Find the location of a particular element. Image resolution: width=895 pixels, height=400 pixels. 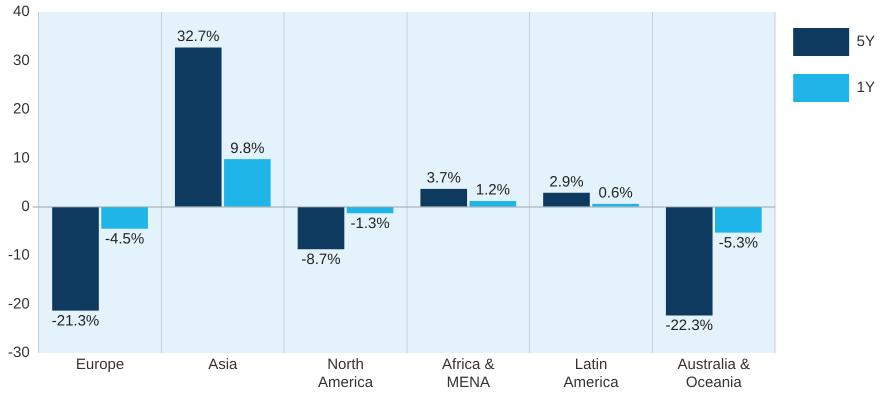

y-tick-label: 0 is located at coordinates (25, 206).